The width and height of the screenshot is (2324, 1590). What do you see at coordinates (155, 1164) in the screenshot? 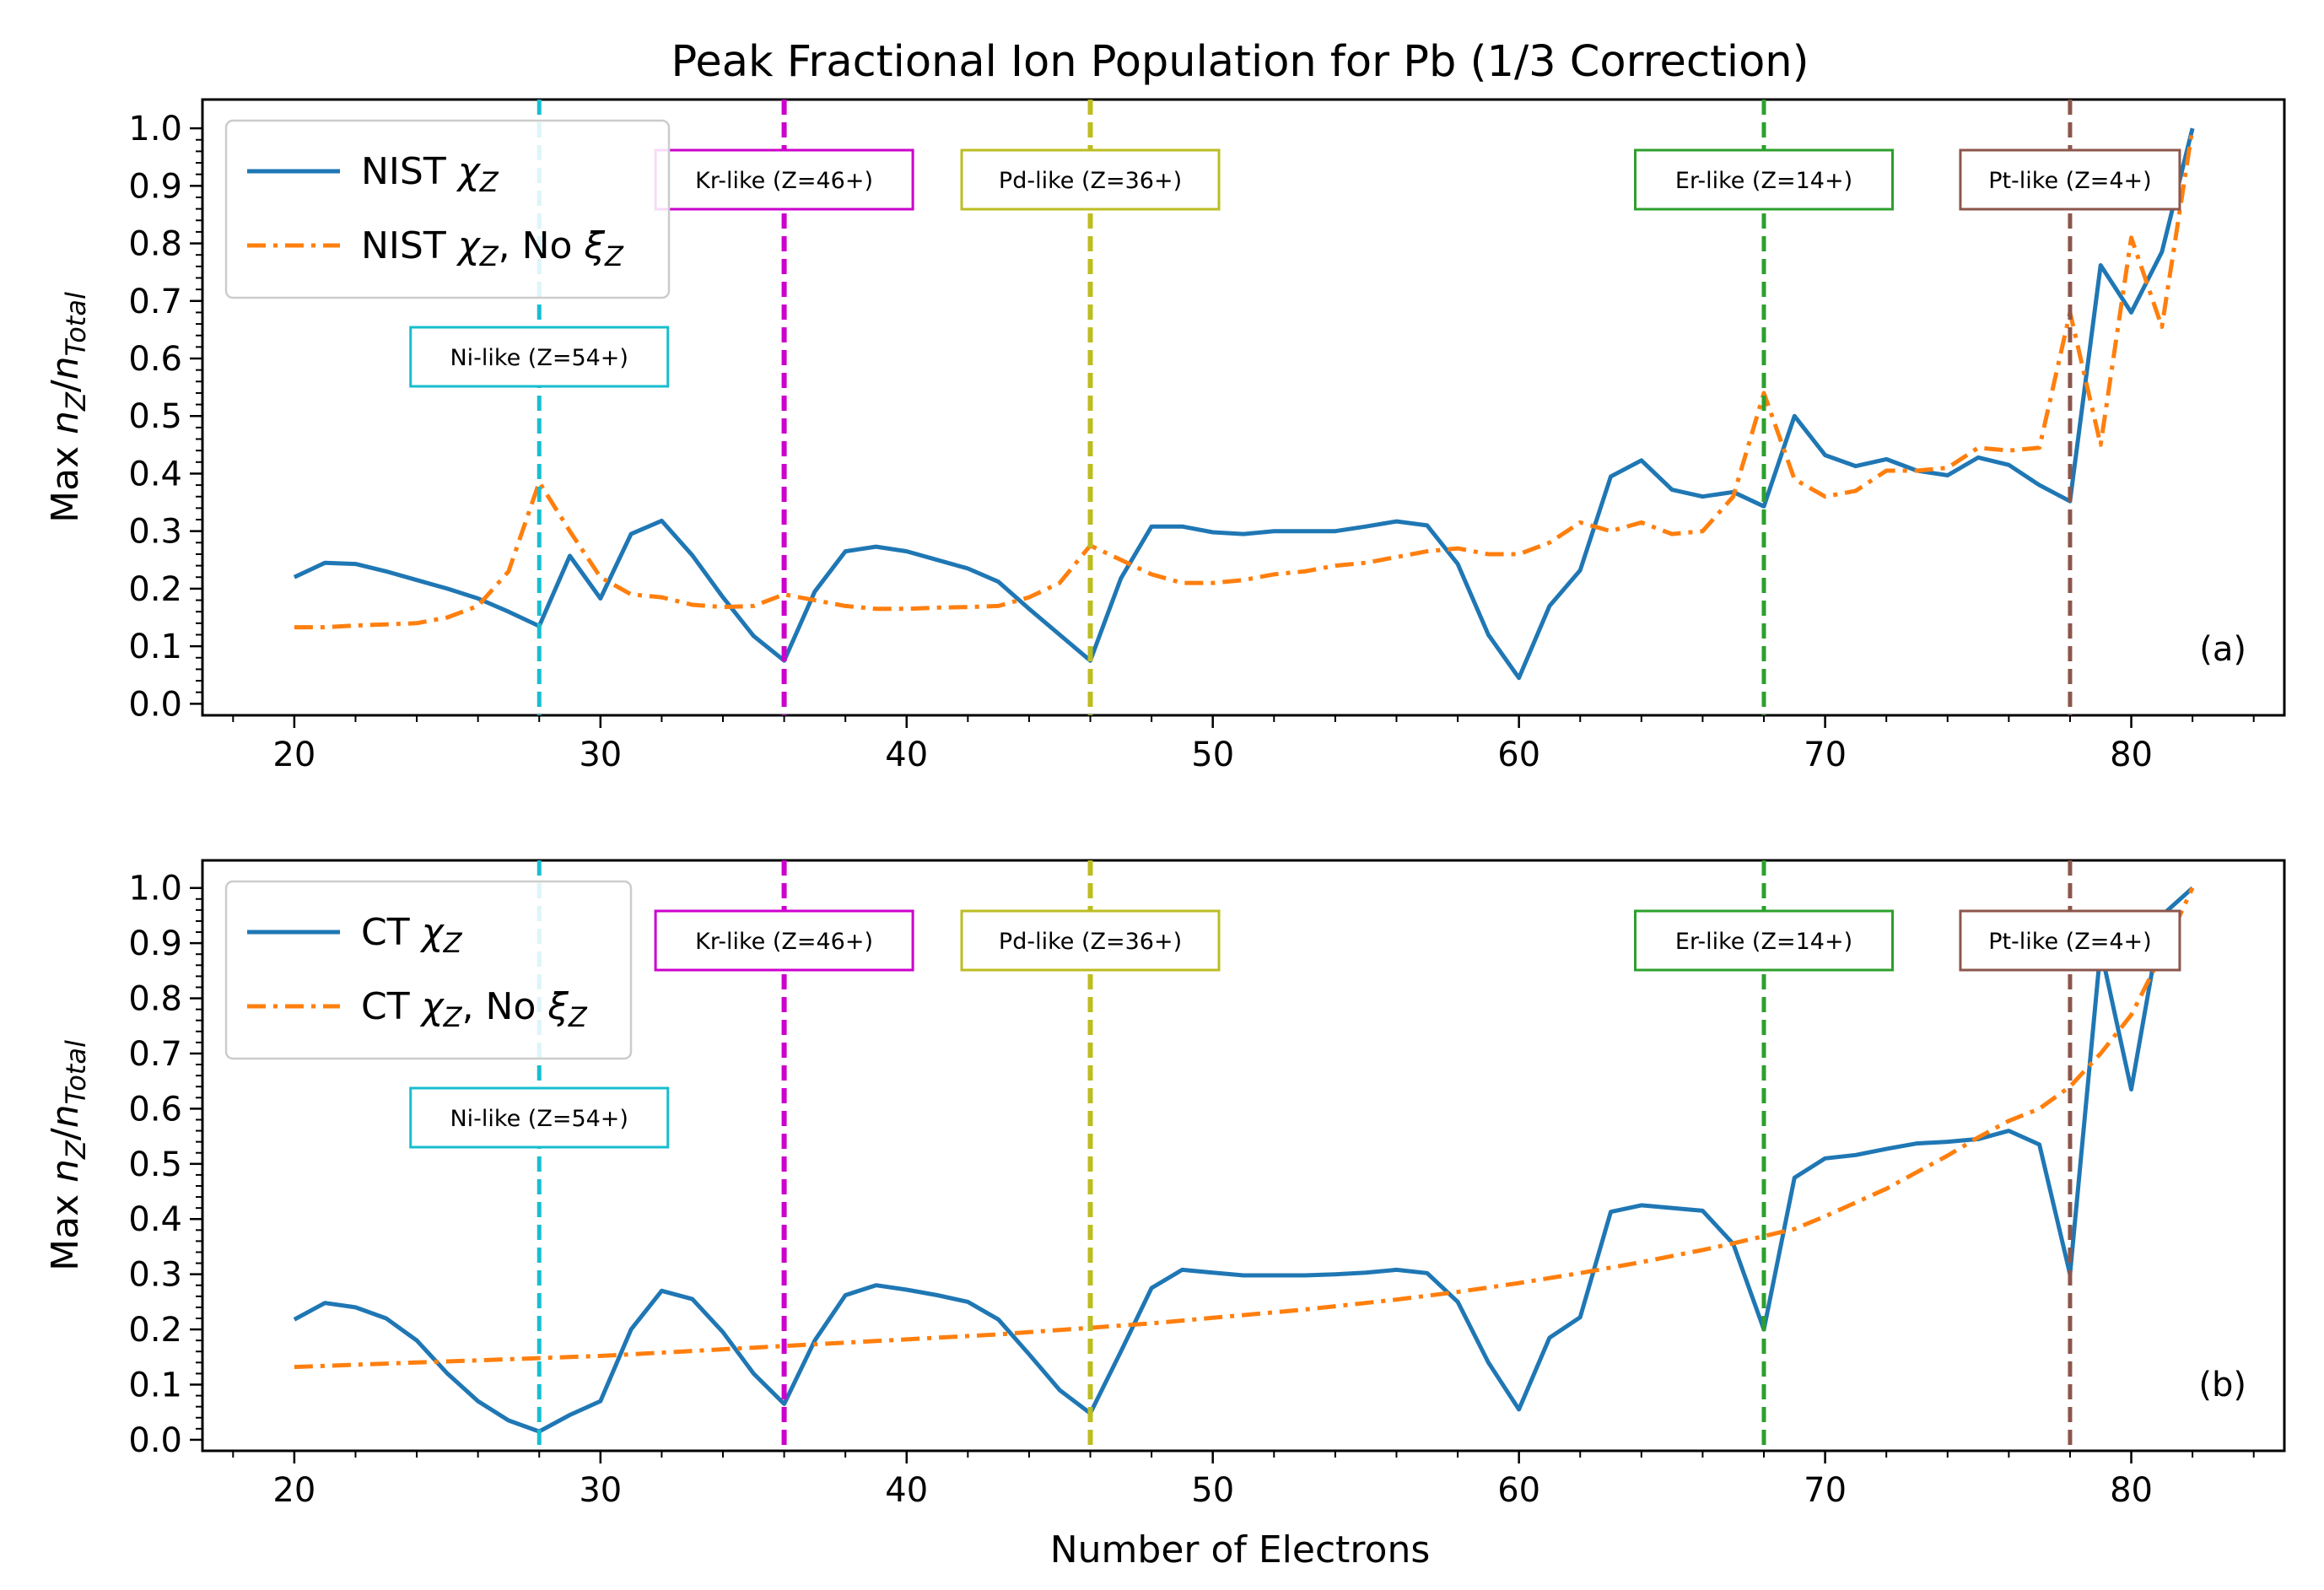
I see `y-tick-label: 0.5` at bounding box center [155, 1164].